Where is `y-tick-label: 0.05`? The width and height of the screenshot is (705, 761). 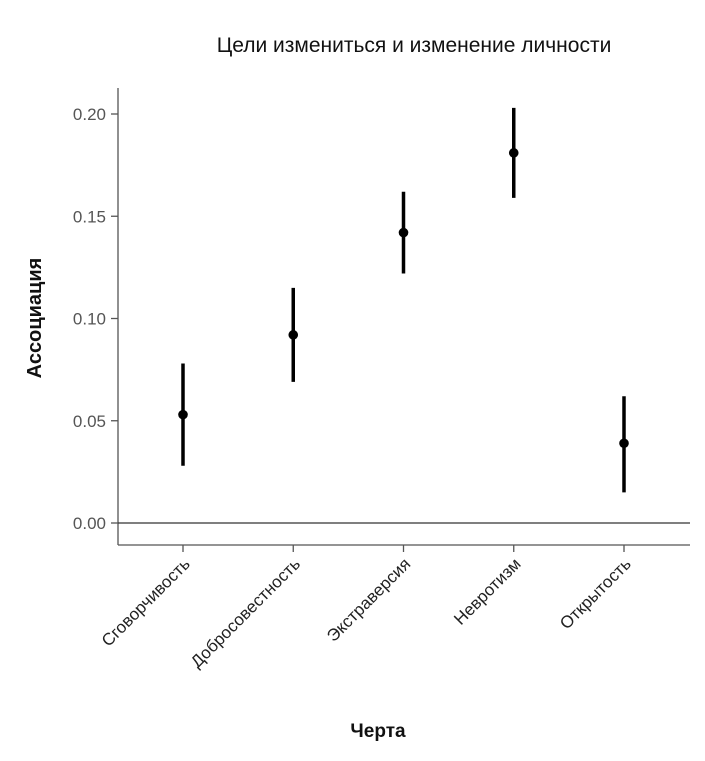
y-tick-label: 0.05 is located at coordinates (89, 421).